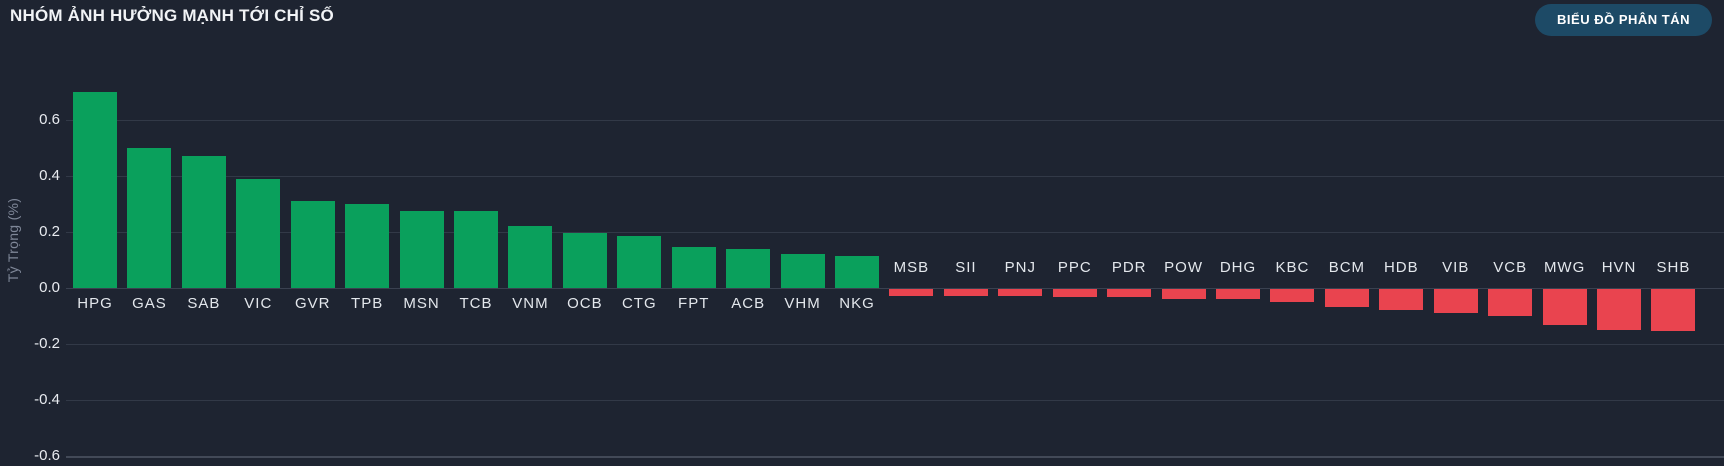 This screenshot has height=466, width=1724. I want to click on bar-label-PPC: PPC, so click(1074, 267).